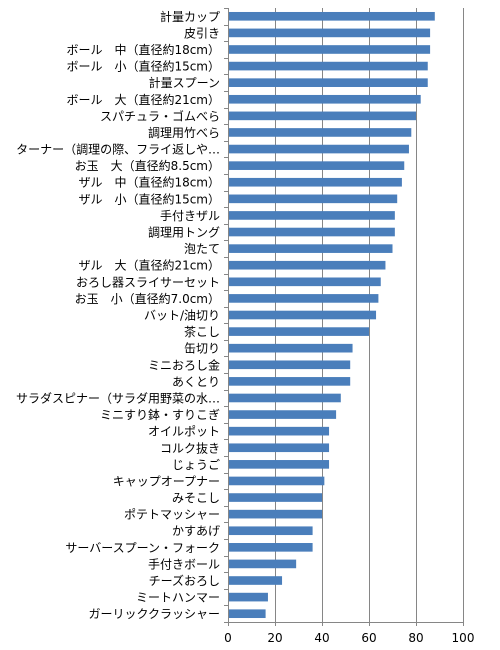 This screenshot has height=650, width=500. Describe the element at coordinates (184, 364) in the screenshot. I see `category-label: ミニおろし金` at that location.